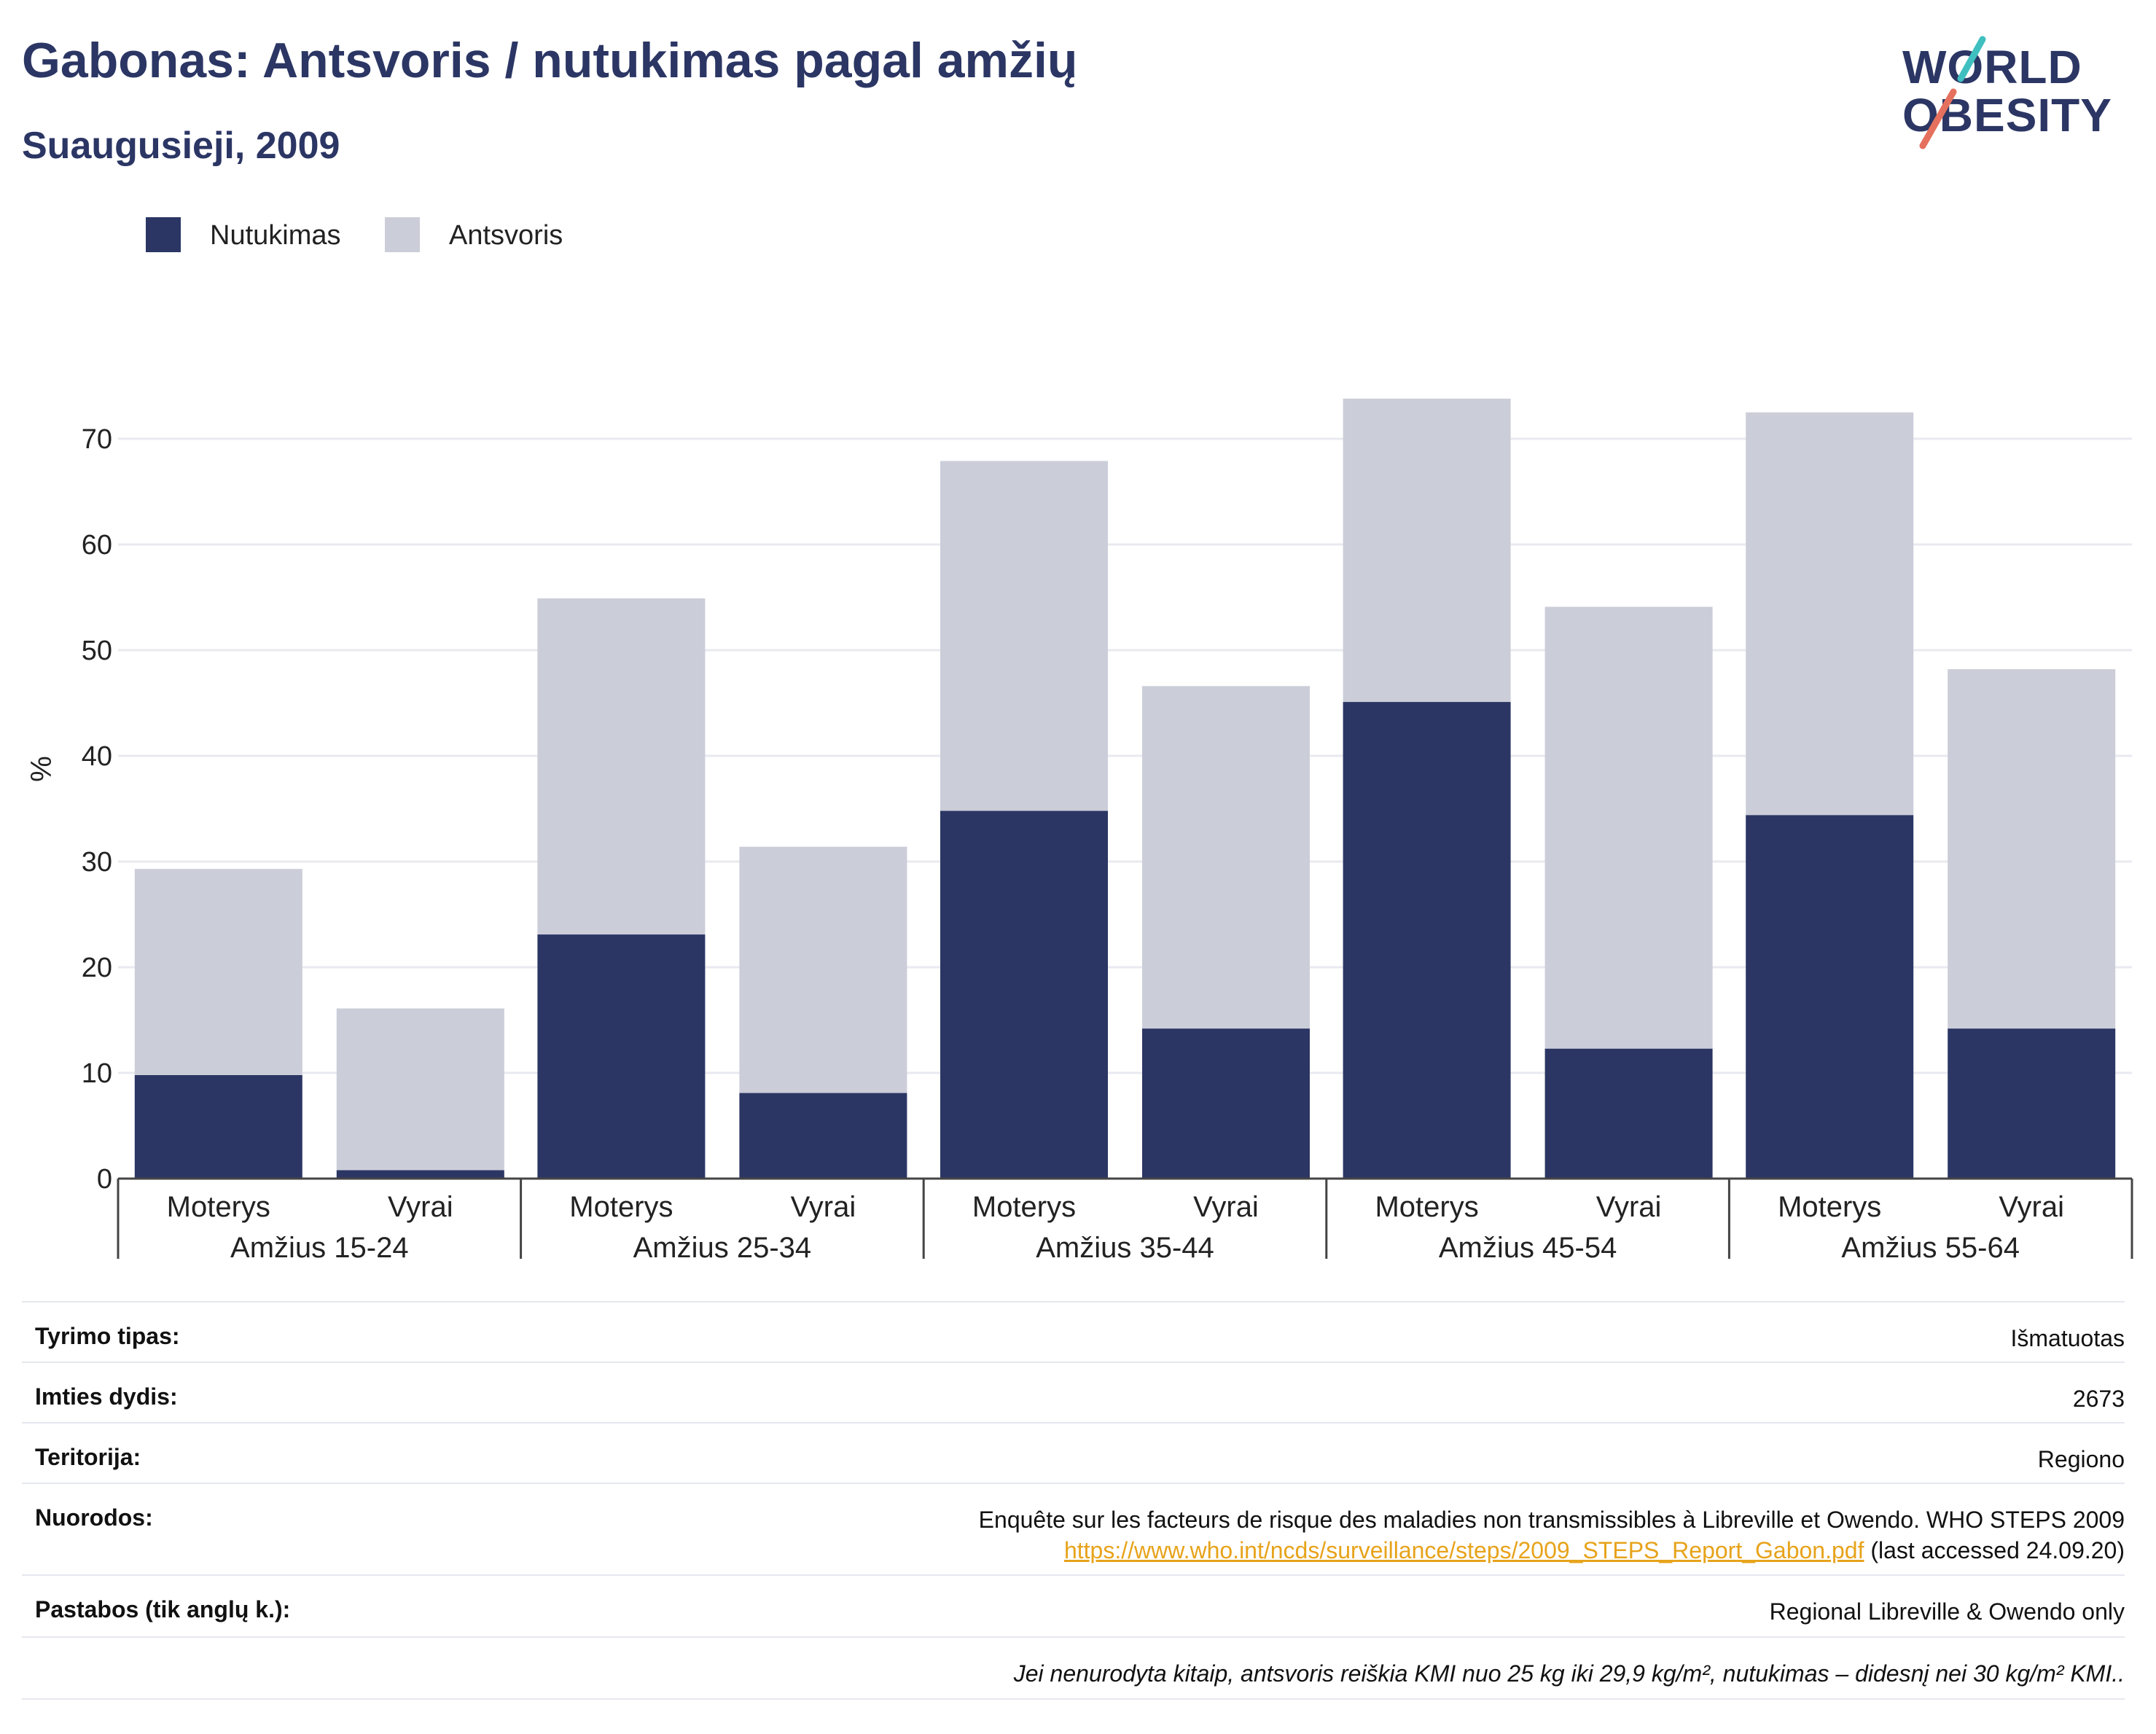 This screenshot has width=2156, height=1734. I want to click on info-label: Imties dydis:, so click(106, 1397).